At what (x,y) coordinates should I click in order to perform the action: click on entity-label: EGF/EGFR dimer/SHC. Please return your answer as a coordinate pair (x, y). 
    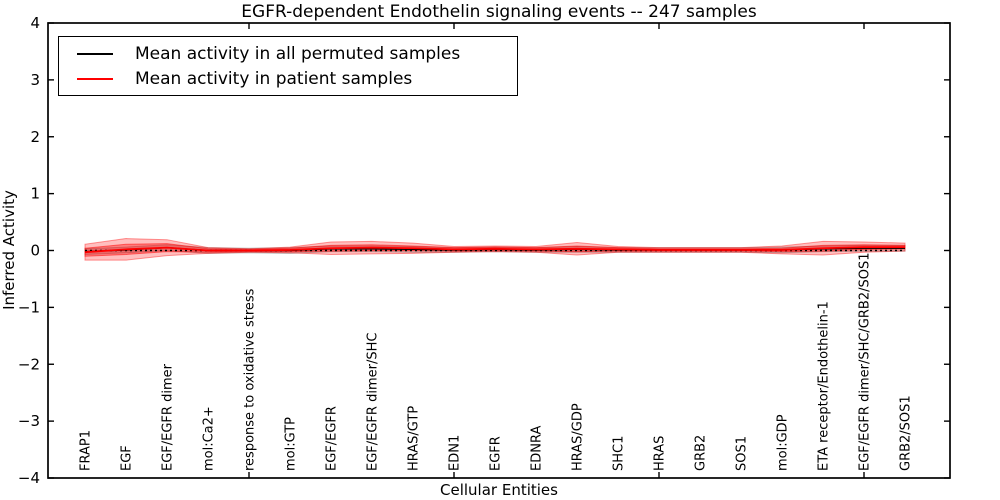
    Looking at the image, I should click on (373, 402).